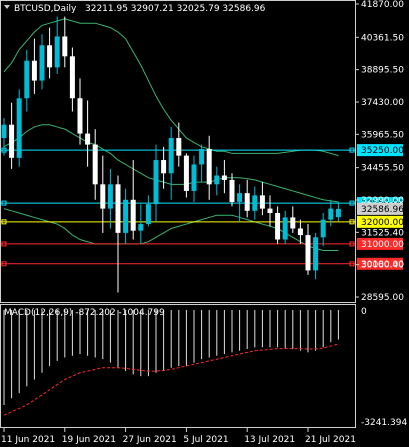  What do you see at coordinates (382, 233) in the screenshot?
I see `price-tick-label: 31525.40` at bounding box center [382, 233].